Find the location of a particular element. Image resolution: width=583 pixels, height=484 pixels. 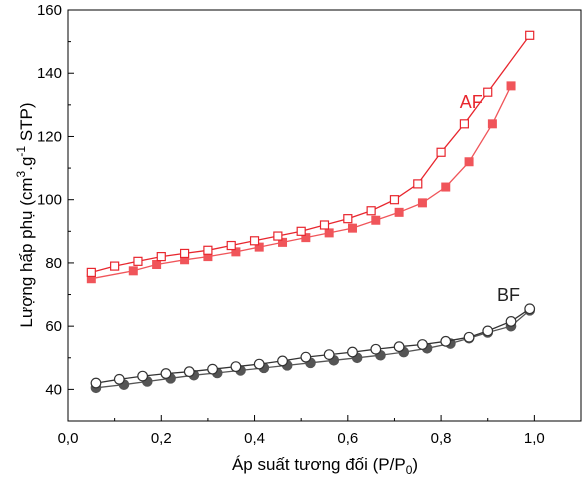

y-axis-label-unit: .g is located at coordinates (26, 164).